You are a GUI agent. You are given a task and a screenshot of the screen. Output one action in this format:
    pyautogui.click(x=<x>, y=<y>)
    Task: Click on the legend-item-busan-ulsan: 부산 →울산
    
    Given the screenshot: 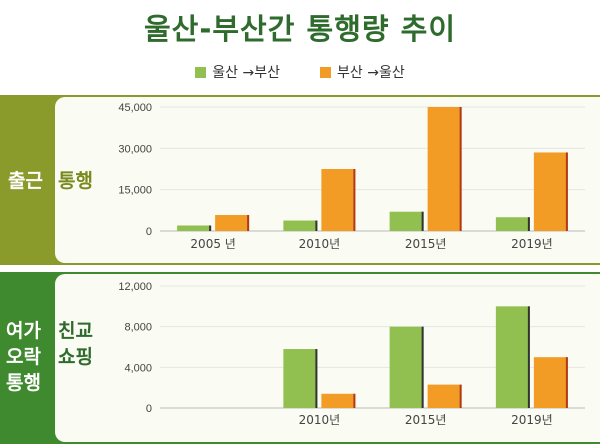 What is the action you would take?
    pyautogui.click(x=362, y=72)
    